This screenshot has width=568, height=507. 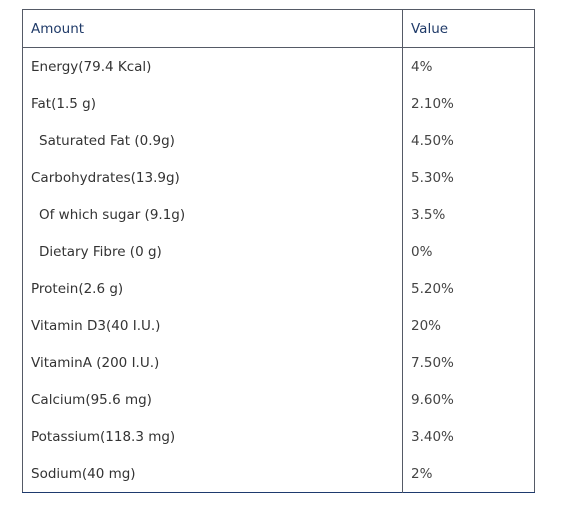 What do you see at coordinates (96, 325) in the screenshot?
I see `row-amount: Vitamin D3(40 I.U.)` at bounding box center [96, 325].